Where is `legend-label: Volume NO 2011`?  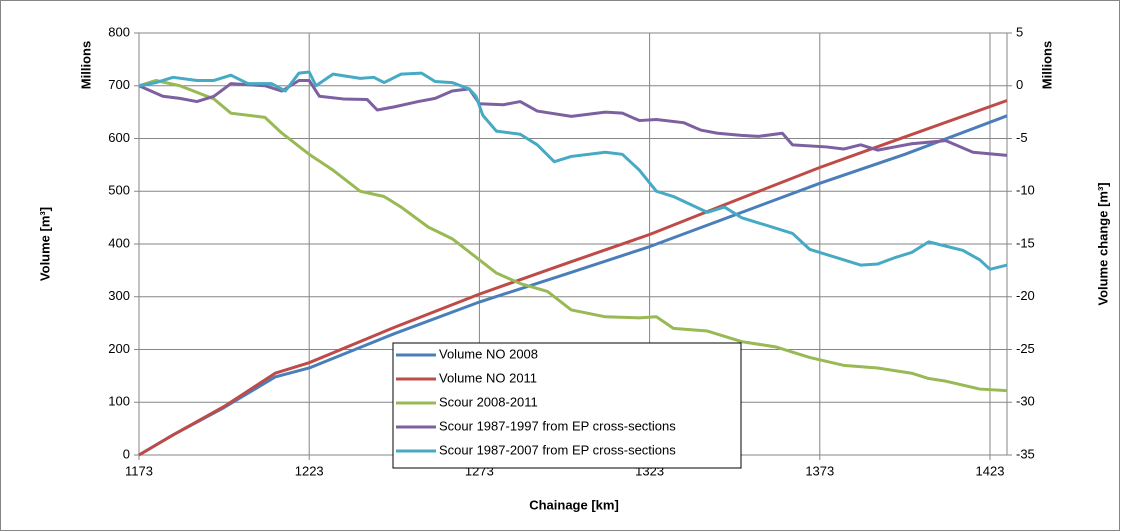 legend-label: Volume NO 2011 is located at coordinates (488, 377).